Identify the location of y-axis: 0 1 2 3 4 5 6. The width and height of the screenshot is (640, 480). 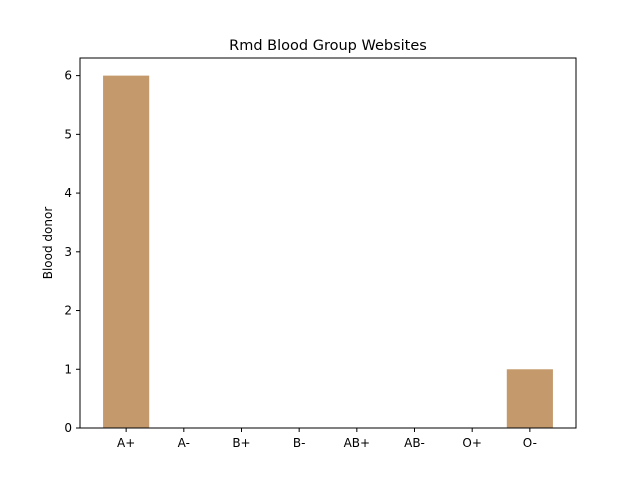
(72, 252).